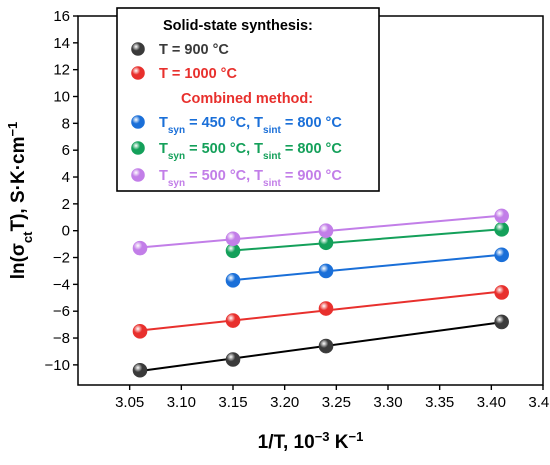  What do you see at coordinates (387, 402) in the screenshot?
I see `x-tick-label: 3.30` at bounding box center [387, 402].